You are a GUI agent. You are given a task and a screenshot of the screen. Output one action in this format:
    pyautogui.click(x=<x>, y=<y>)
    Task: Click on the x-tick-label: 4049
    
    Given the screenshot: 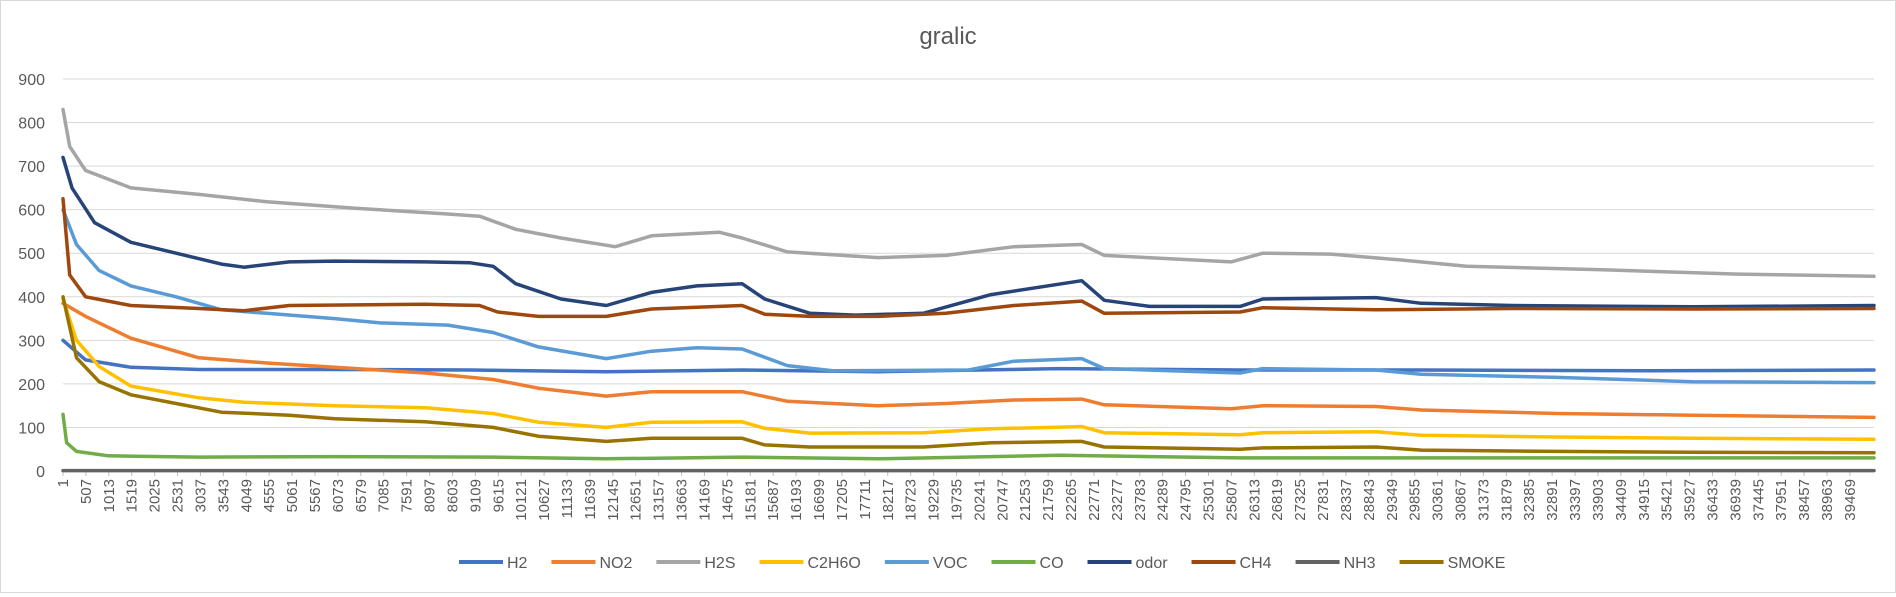 What is the action you would take?
    pyautogui.click(x=246, y=495)
    